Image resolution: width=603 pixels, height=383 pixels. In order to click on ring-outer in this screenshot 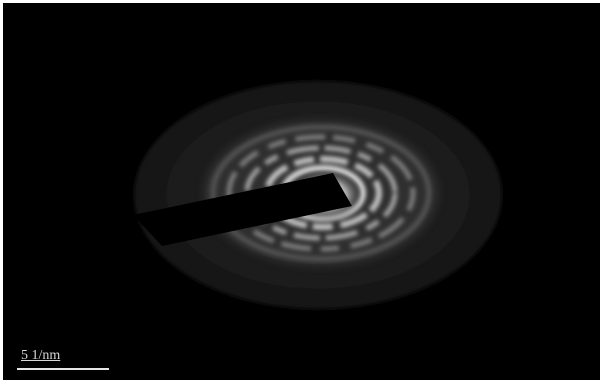, I will do `click(321, 193)`.